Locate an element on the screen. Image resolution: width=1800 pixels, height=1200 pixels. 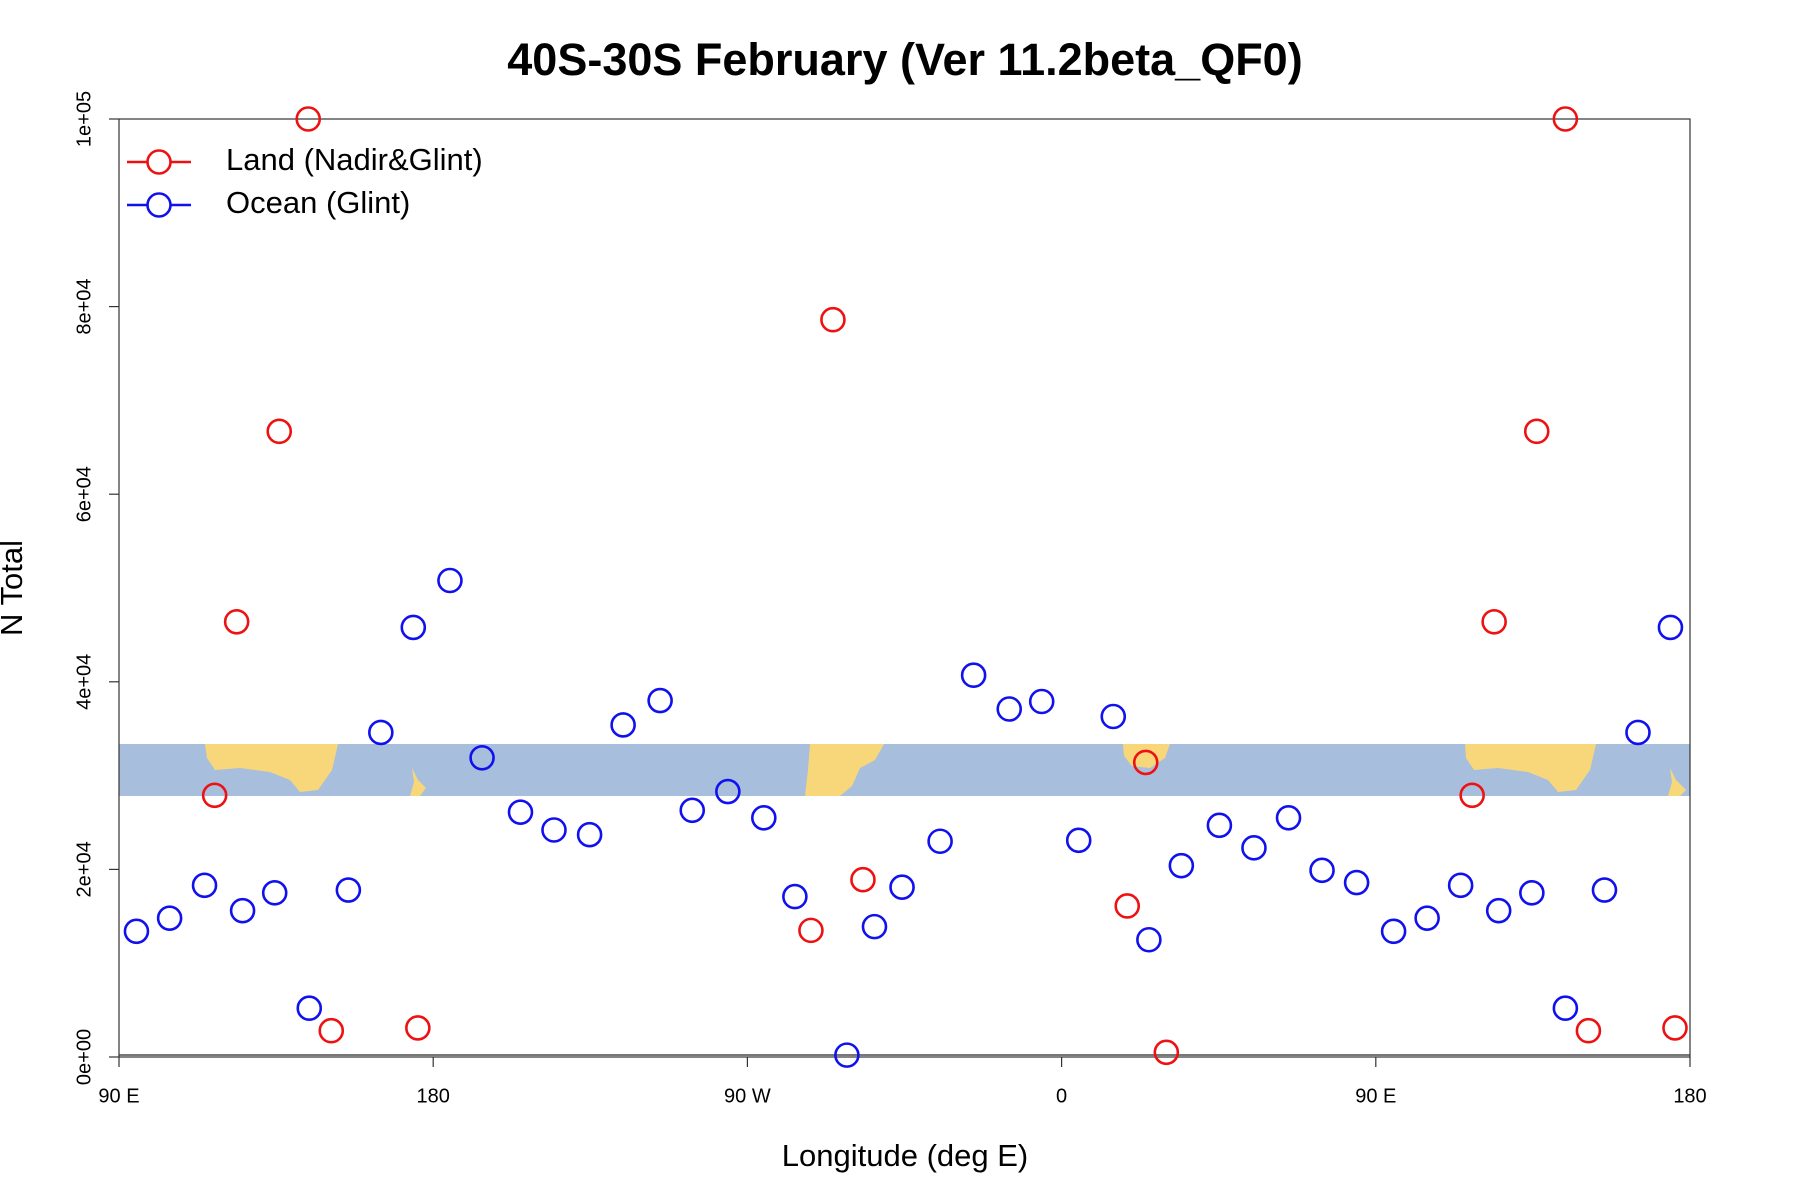
y-tick-label: 6e+04 is located at coordinates (84, 494).